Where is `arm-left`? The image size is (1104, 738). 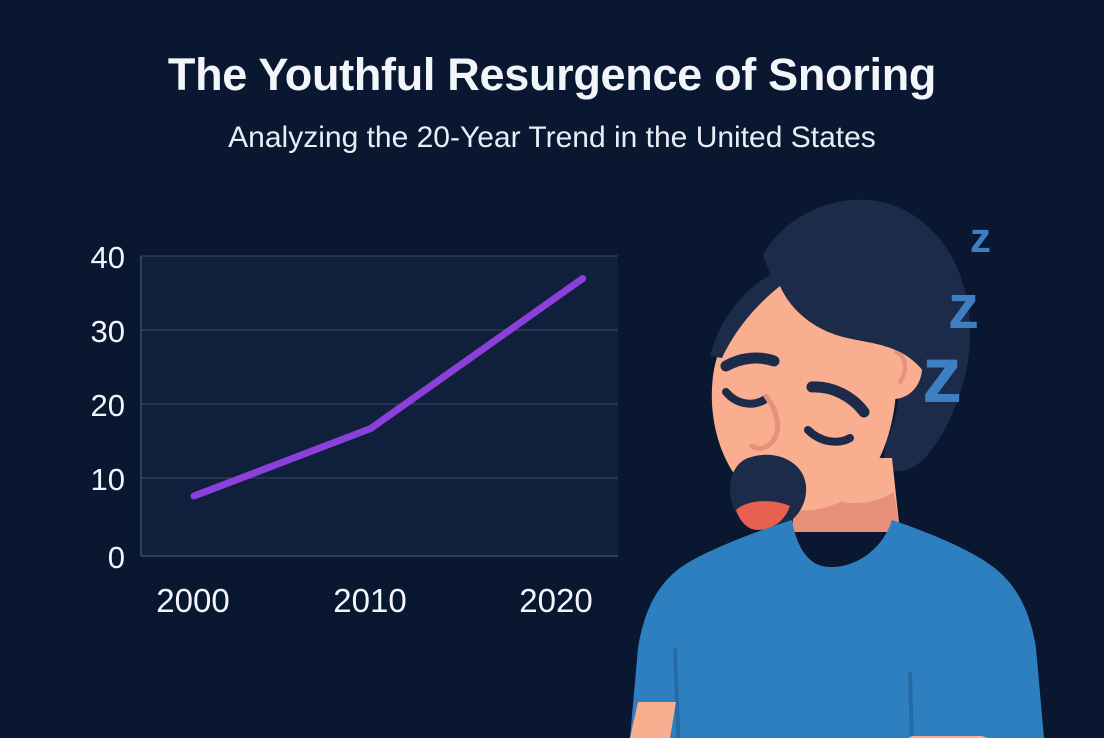
arm-left is located at coordinates (653, 720).